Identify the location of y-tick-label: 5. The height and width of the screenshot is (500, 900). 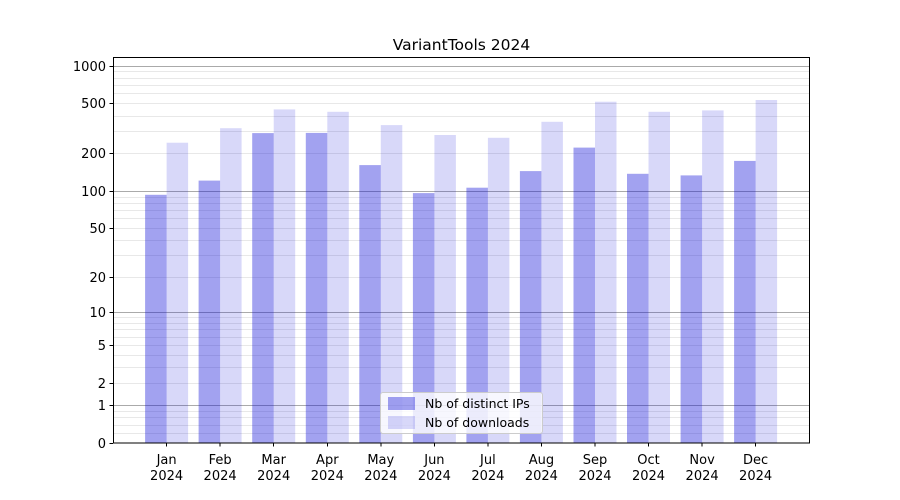
(102, 346).